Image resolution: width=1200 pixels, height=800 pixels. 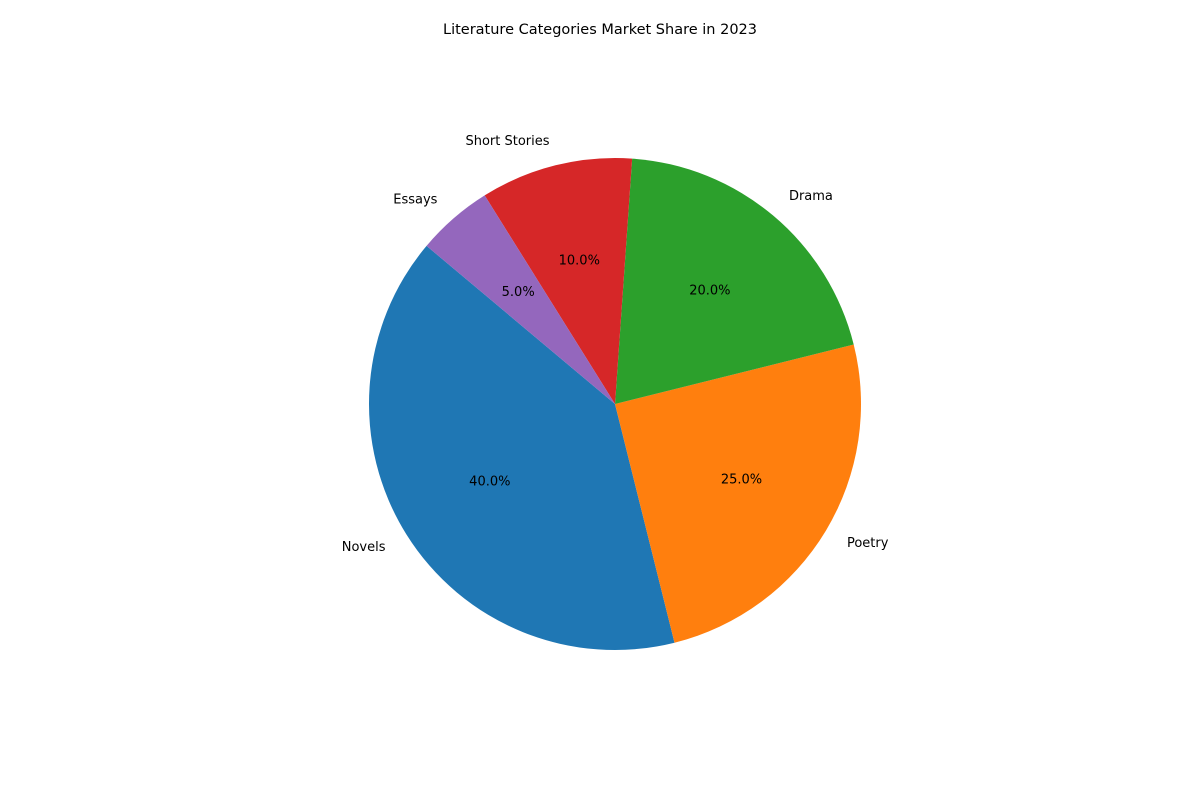 What do you see at coordinates (521, 447) in the screenshot?
I see `pie-slice-novels` at bounding box center [521, 447].